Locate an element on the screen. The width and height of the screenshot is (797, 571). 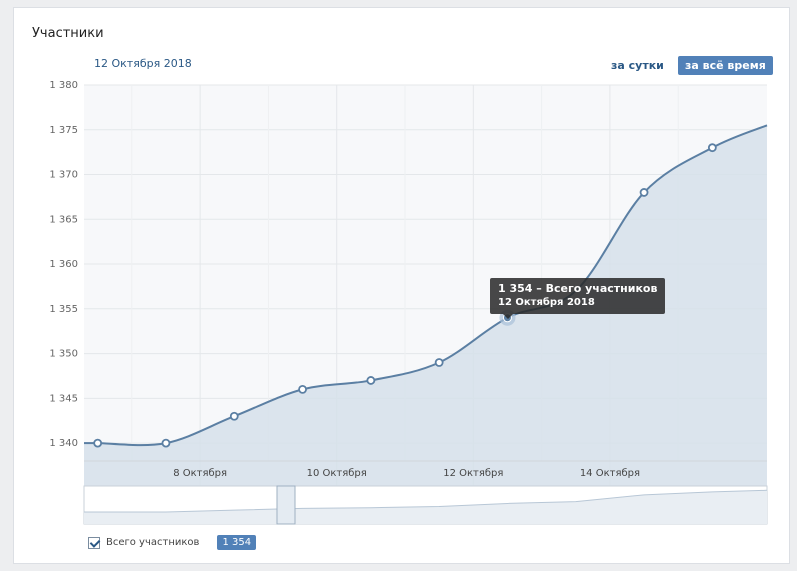
x-tick-label: 14 Октября is located at coordinates (610, 473).